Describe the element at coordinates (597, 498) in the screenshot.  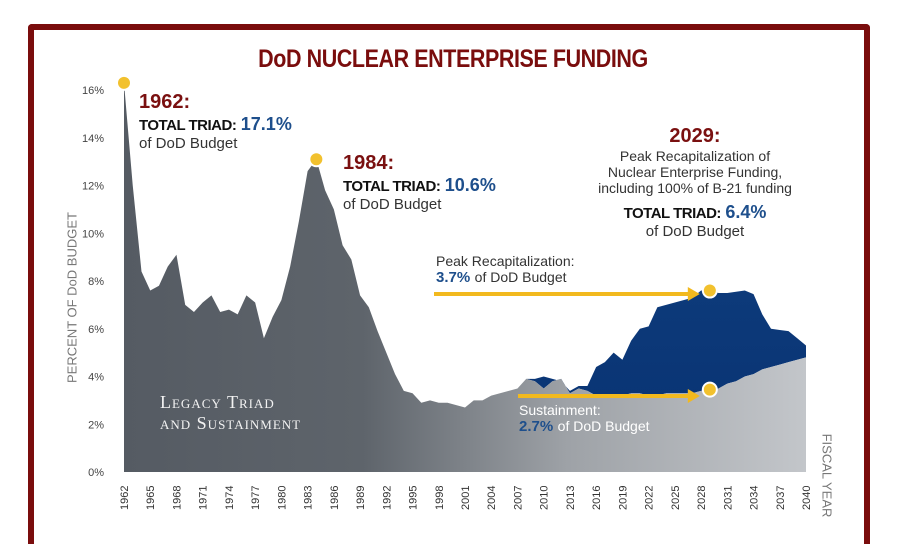
I see `x-tick-label: 2016` at that location.